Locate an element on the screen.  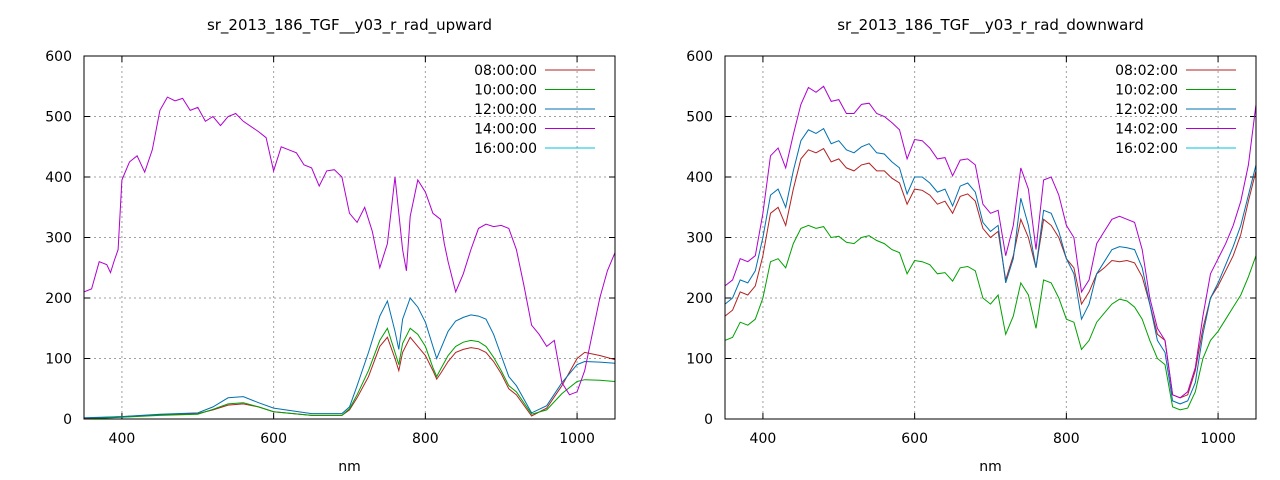
legend-label: 08:00:00 is located at coordinates (505, 71).